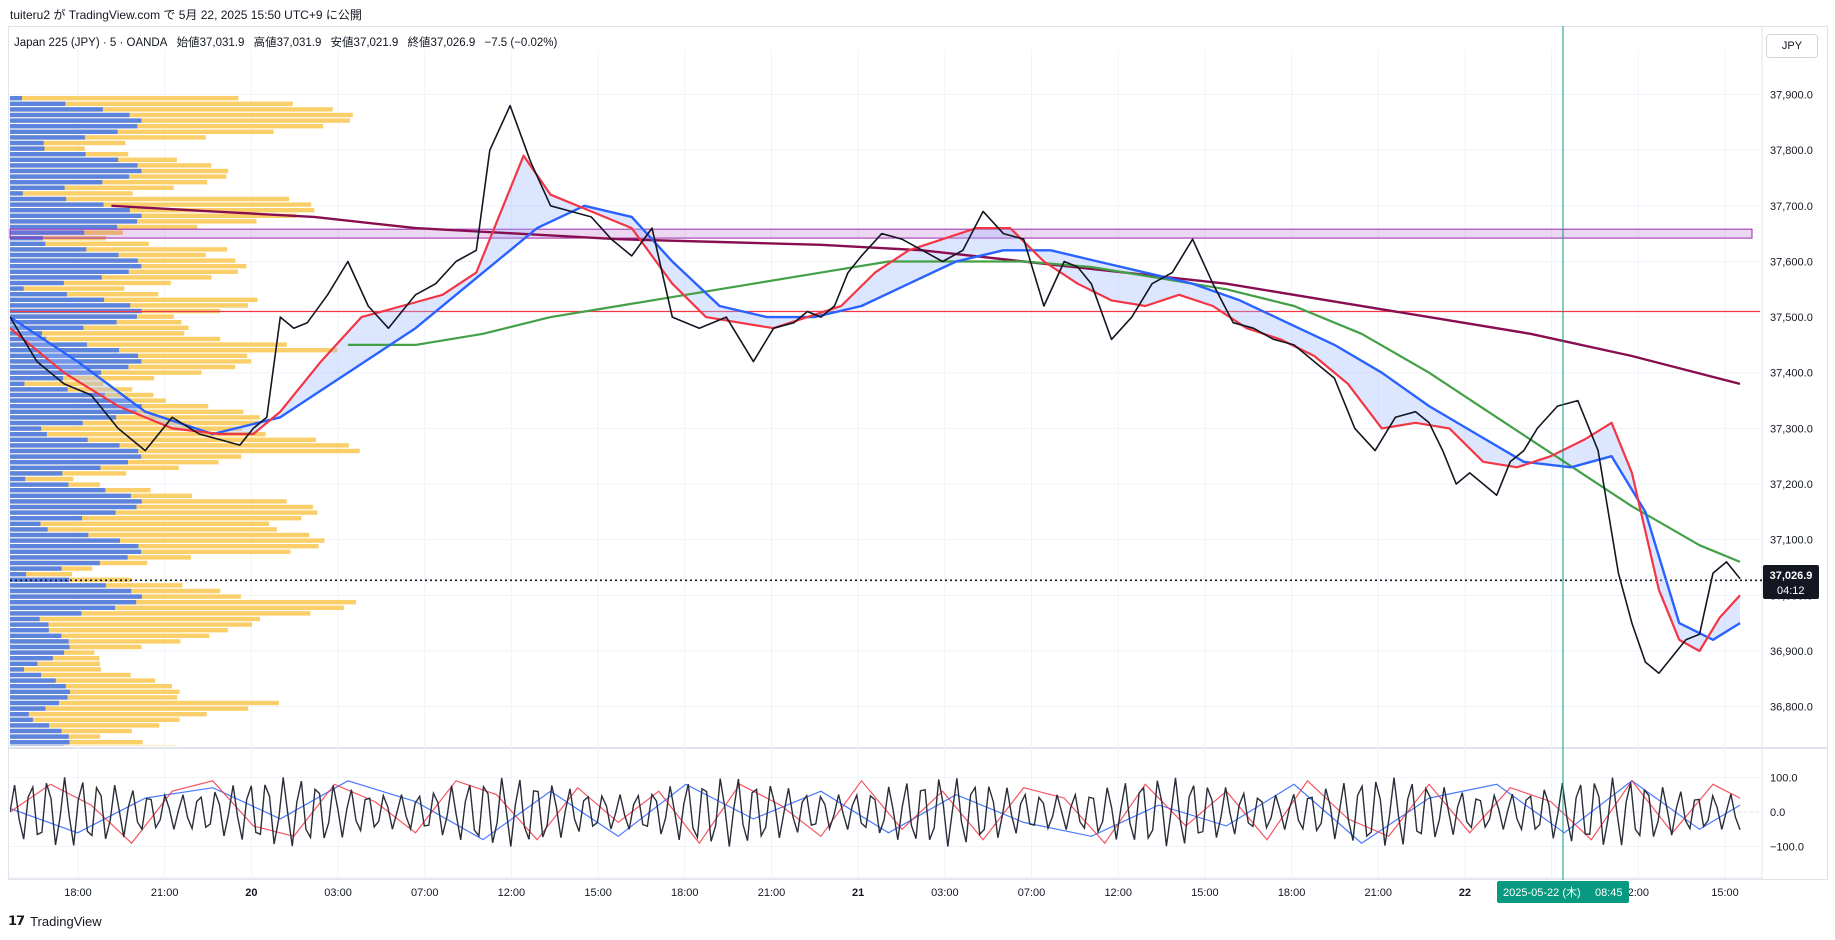 The width and height of the screenshot is (1835, 940). I want to click on brand-name: TradingView, so click(66, 921).